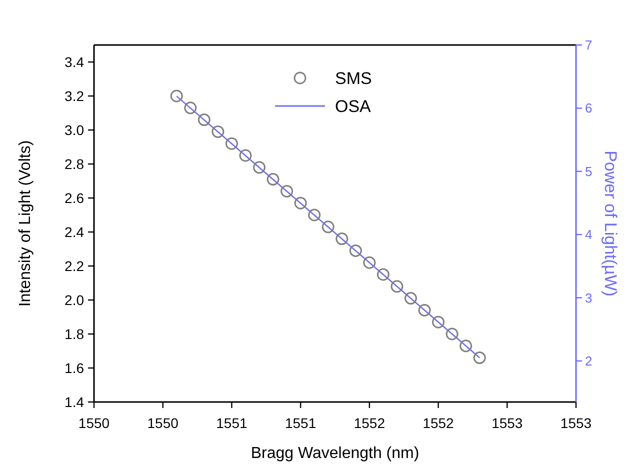 The width and height of the screenshot is (631, 470). I want to click on y-tick-label: 3.0, so click(74, 130).